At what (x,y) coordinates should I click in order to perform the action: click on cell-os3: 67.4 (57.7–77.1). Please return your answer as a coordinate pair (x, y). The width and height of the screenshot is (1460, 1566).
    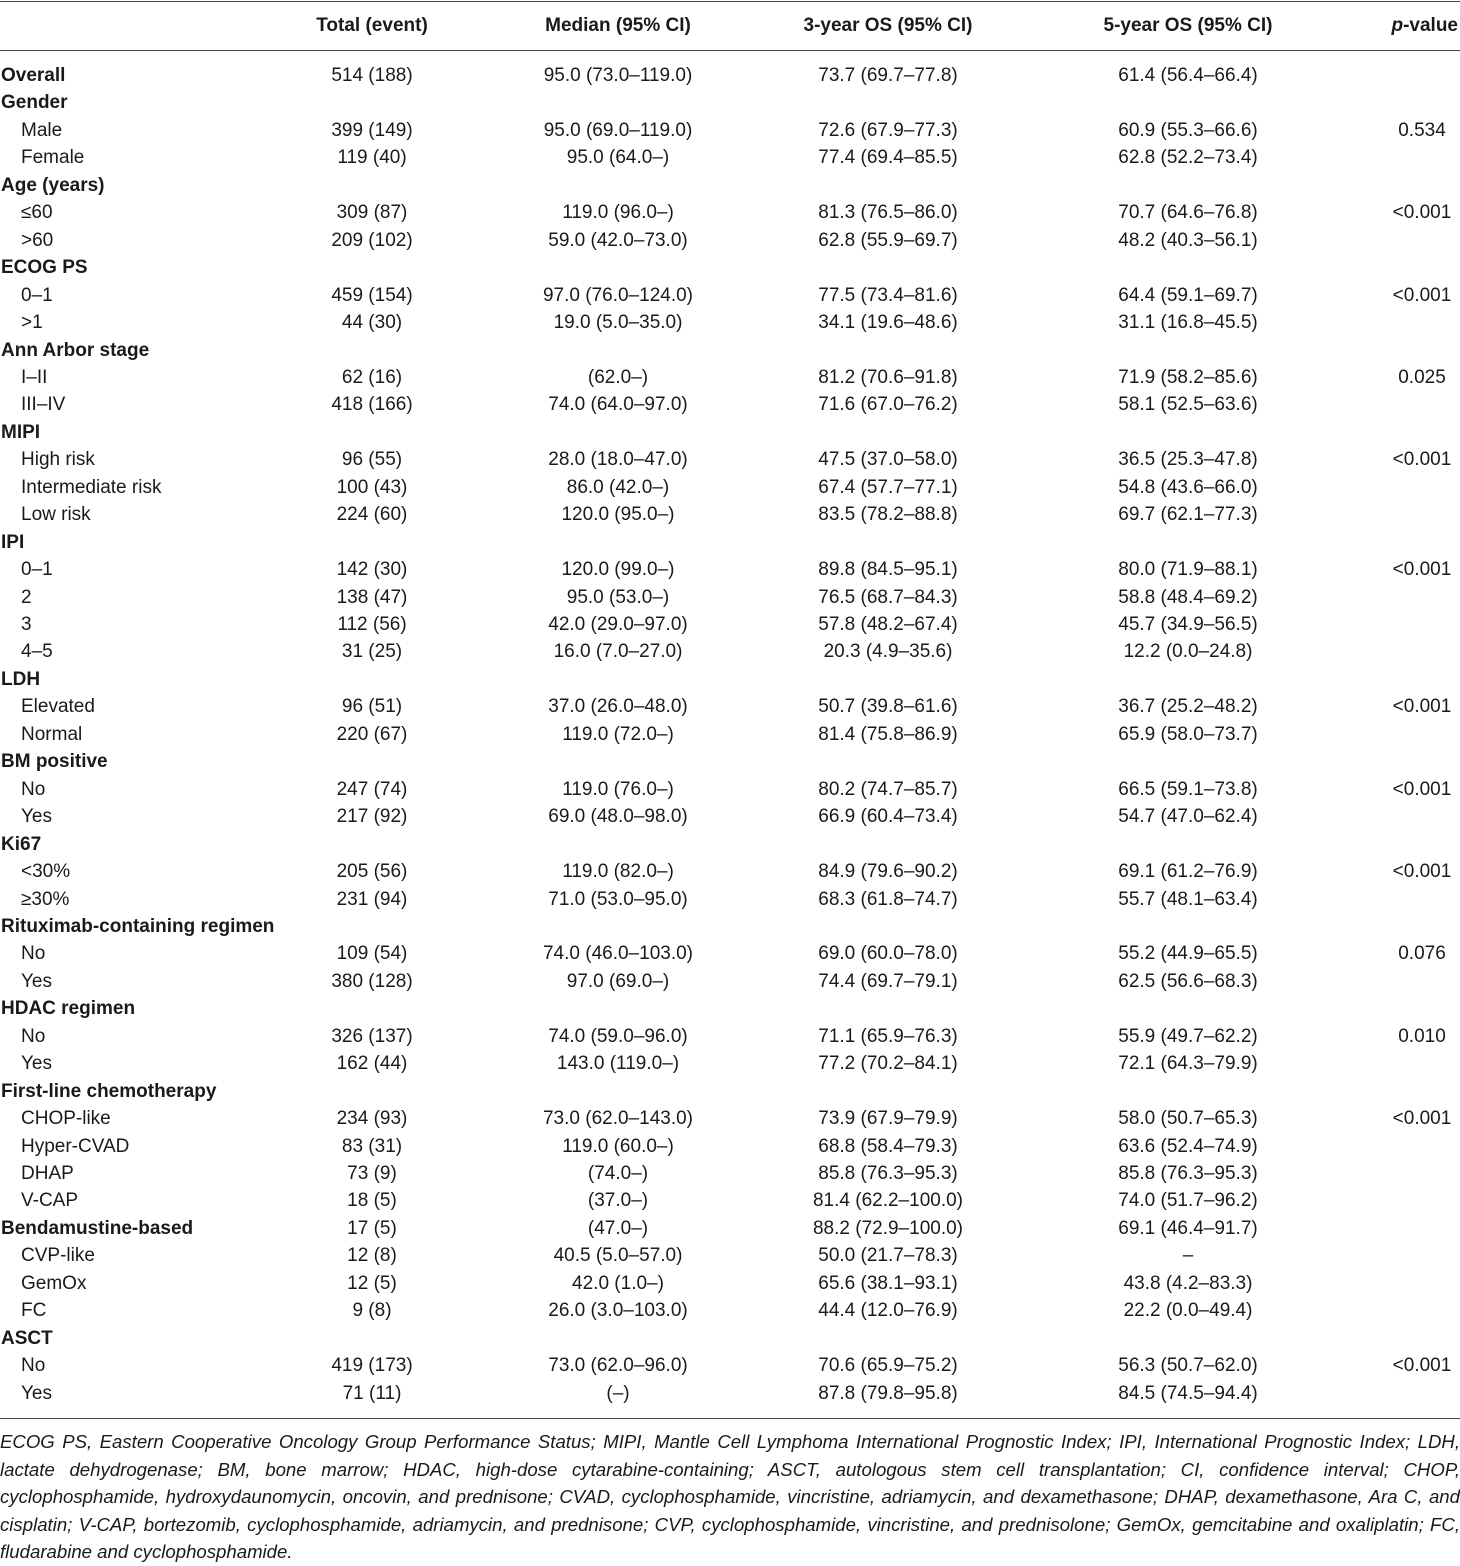
    Looking at the image, I should click on (888, 487).